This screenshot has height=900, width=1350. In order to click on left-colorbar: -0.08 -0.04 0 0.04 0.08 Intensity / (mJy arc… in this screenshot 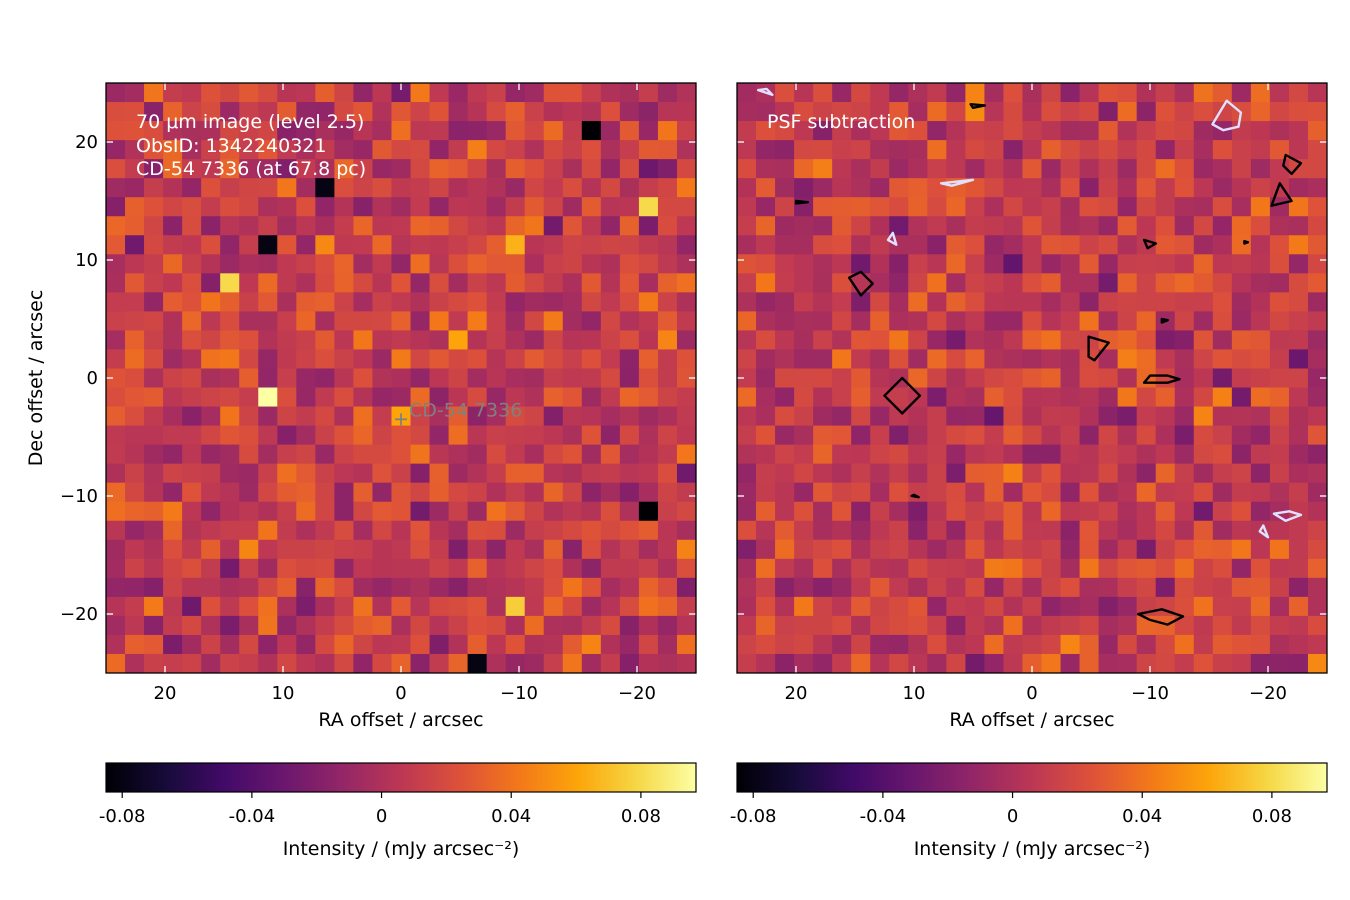, I will do `click(398, 811)`.